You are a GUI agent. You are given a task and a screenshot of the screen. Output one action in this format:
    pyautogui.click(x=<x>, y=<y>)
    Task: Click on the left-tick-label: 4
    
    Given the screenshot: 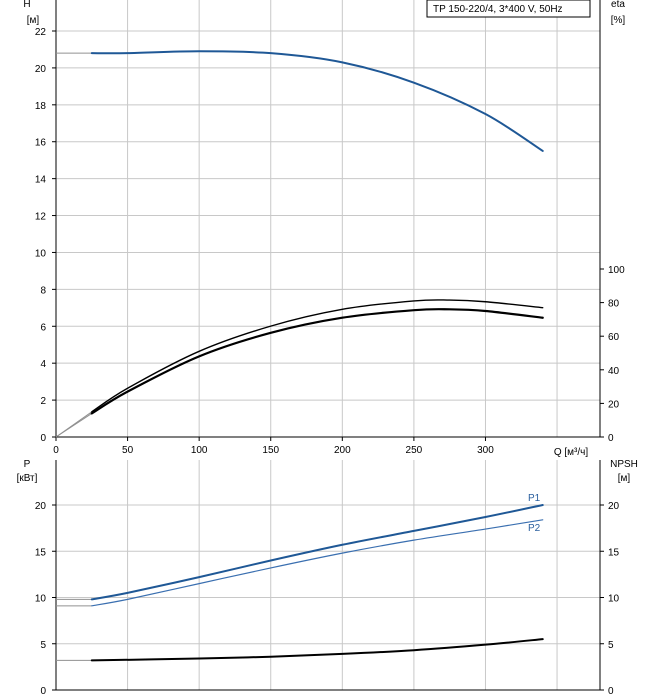 What is the action you would take?
    pyautogui.click(x=43, y=364)
    